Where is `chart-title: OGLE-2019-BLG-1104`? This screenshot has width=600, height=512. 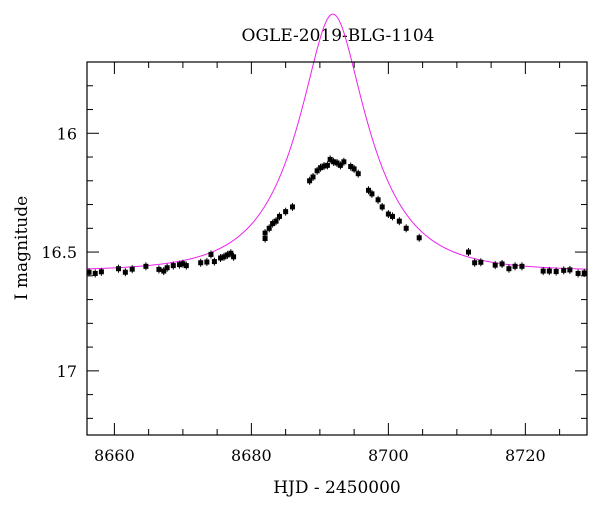 chart-title: OGLE-2019-BLG-1104 is located at coordinates (338, 36).